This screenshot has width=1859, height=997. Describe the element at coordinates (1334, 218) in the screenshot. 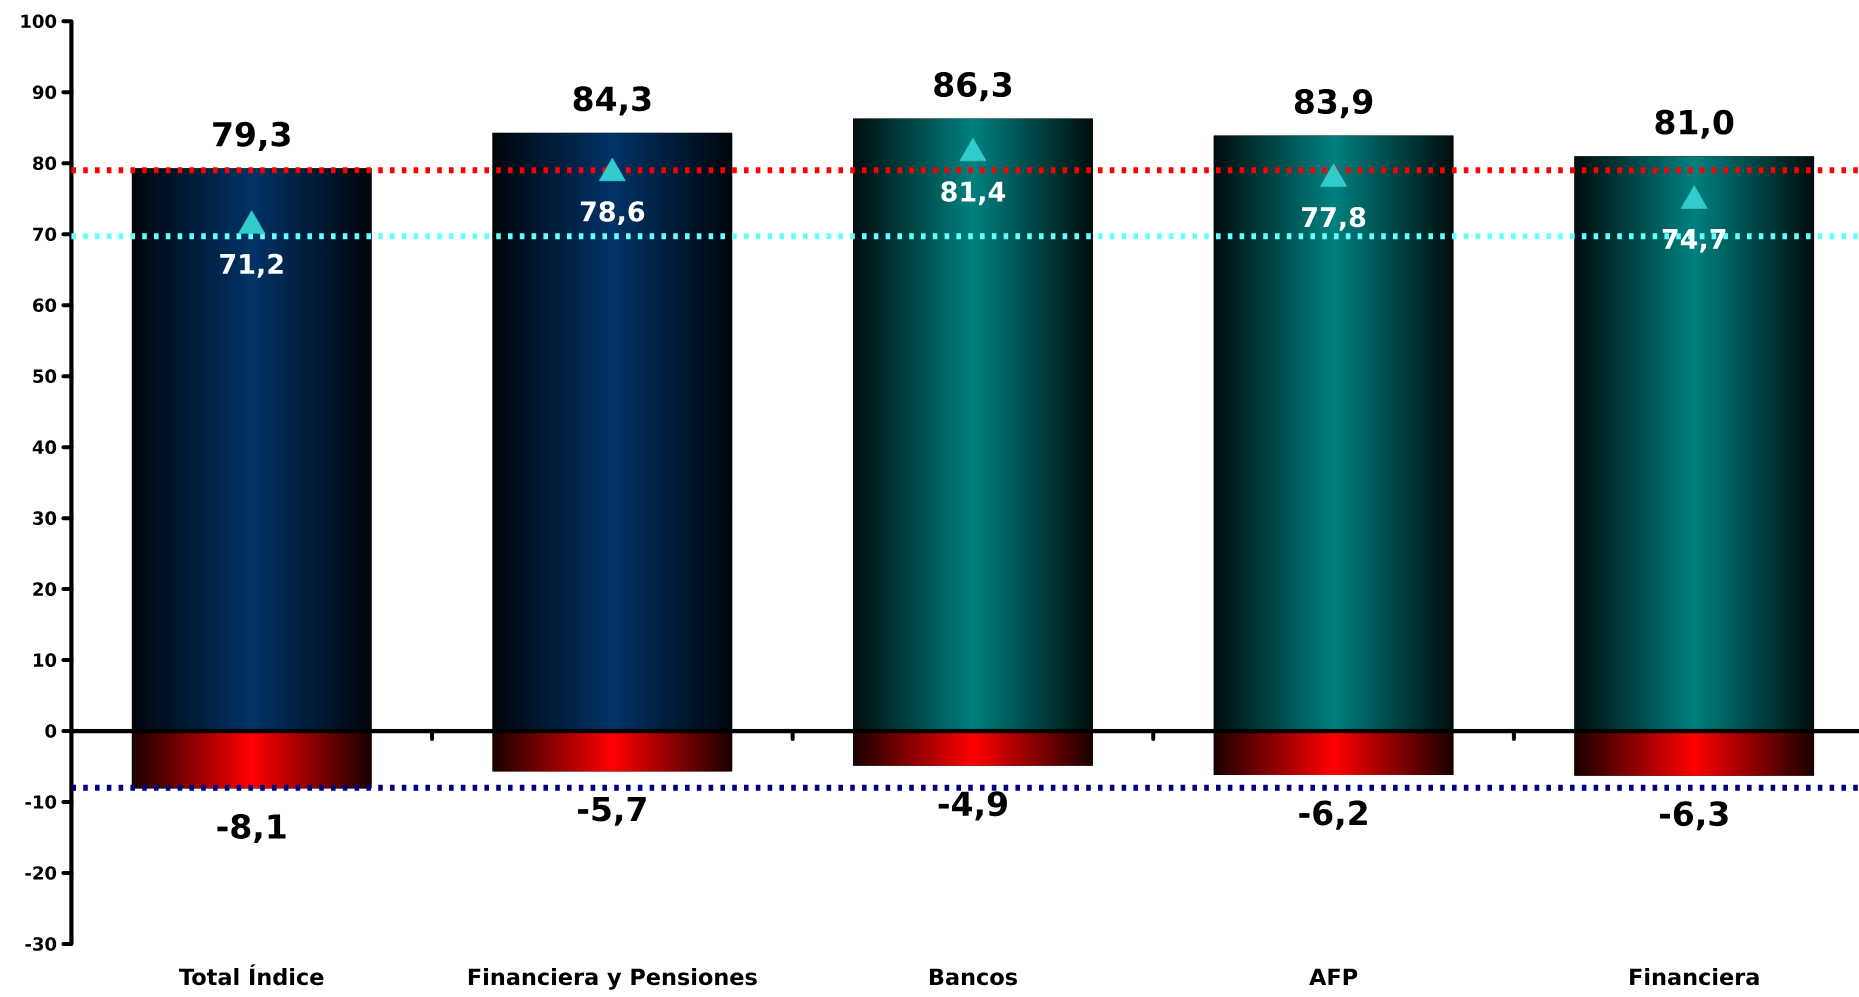

I see `data-label: 77,8` at that location.